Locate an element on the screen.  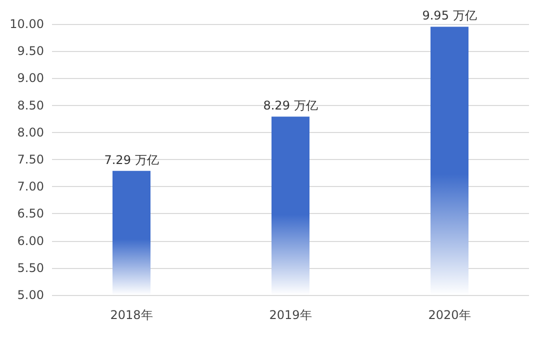
y-tick-label: 9.00 is located at coordinates (30, 78).